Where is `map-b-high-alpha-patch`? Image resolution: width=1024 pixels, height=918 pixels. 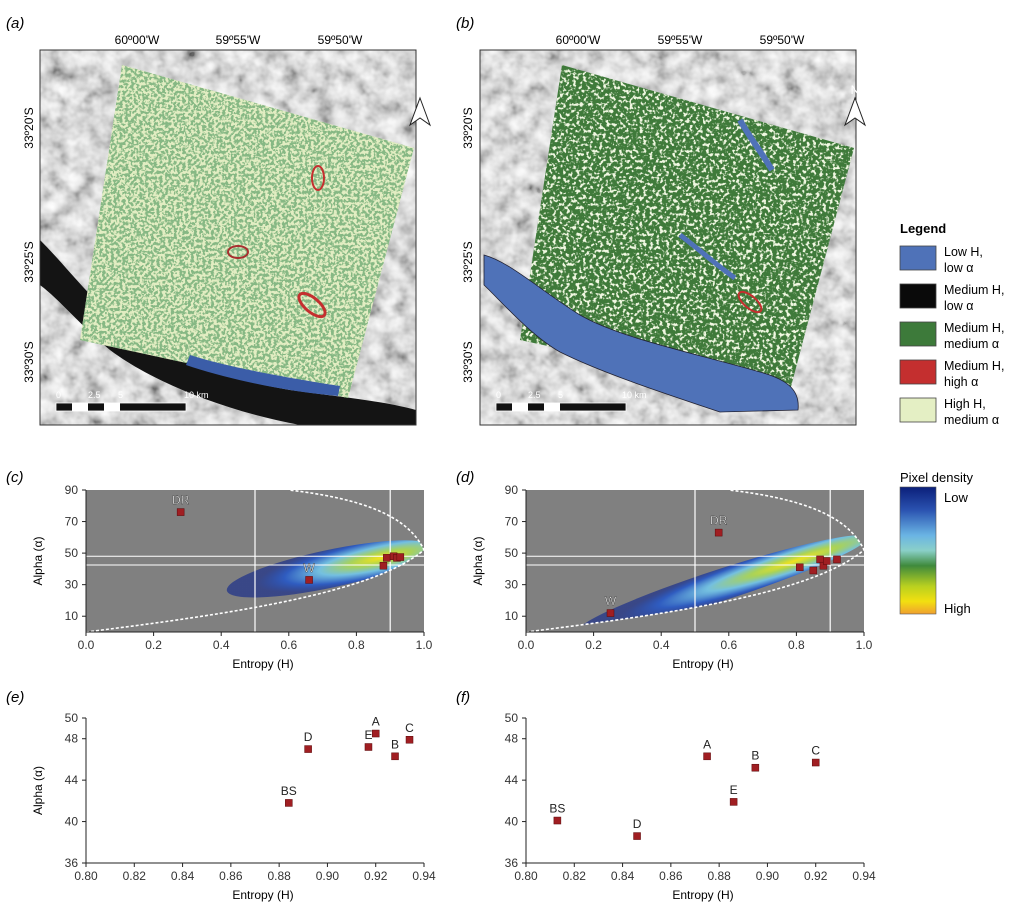 map-b-high-alpha-patch is located at coordinates (750, 302).